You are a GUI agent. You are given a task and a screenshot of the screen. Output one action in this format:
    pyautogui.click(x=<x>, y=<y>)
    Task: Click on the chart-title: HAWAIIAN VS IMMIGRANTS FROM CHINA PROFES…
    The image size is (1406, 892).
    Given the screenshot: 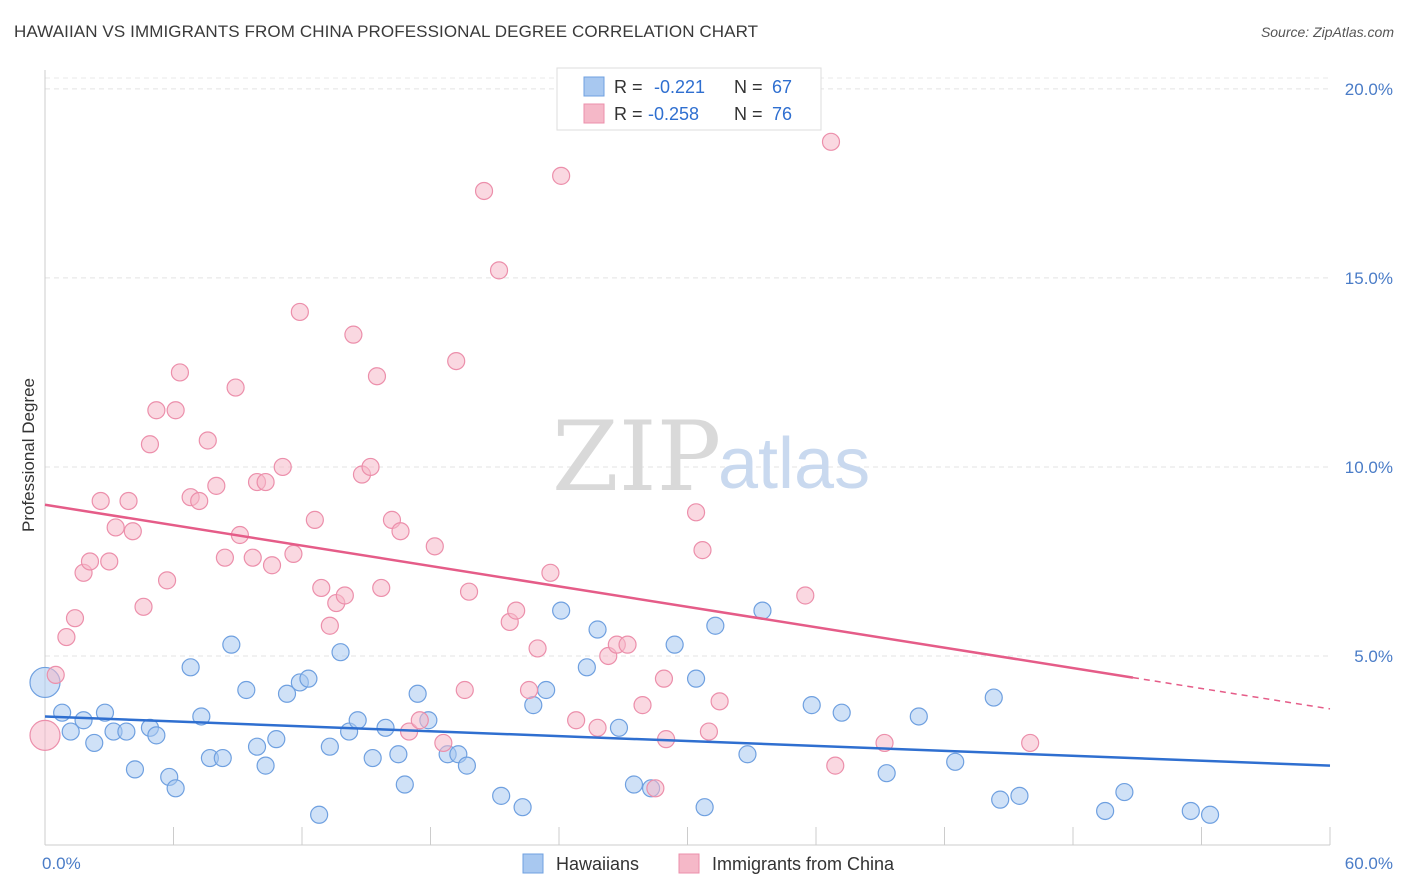 What is the action you would take?
    pyautogui.click(x=386, y=31)
    